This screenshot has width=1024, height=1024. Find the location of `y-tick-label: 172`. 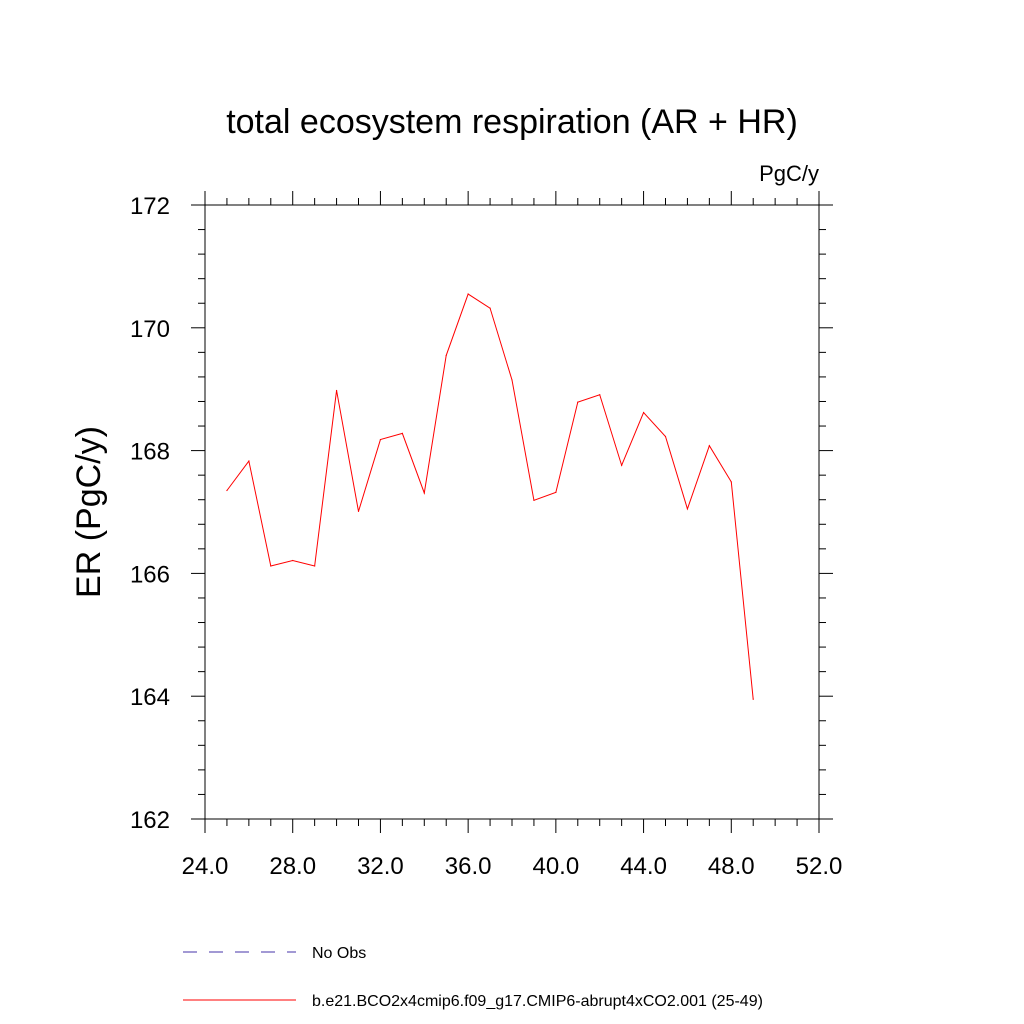

y-tick-label: 172 is located at coordinates (150, 206).